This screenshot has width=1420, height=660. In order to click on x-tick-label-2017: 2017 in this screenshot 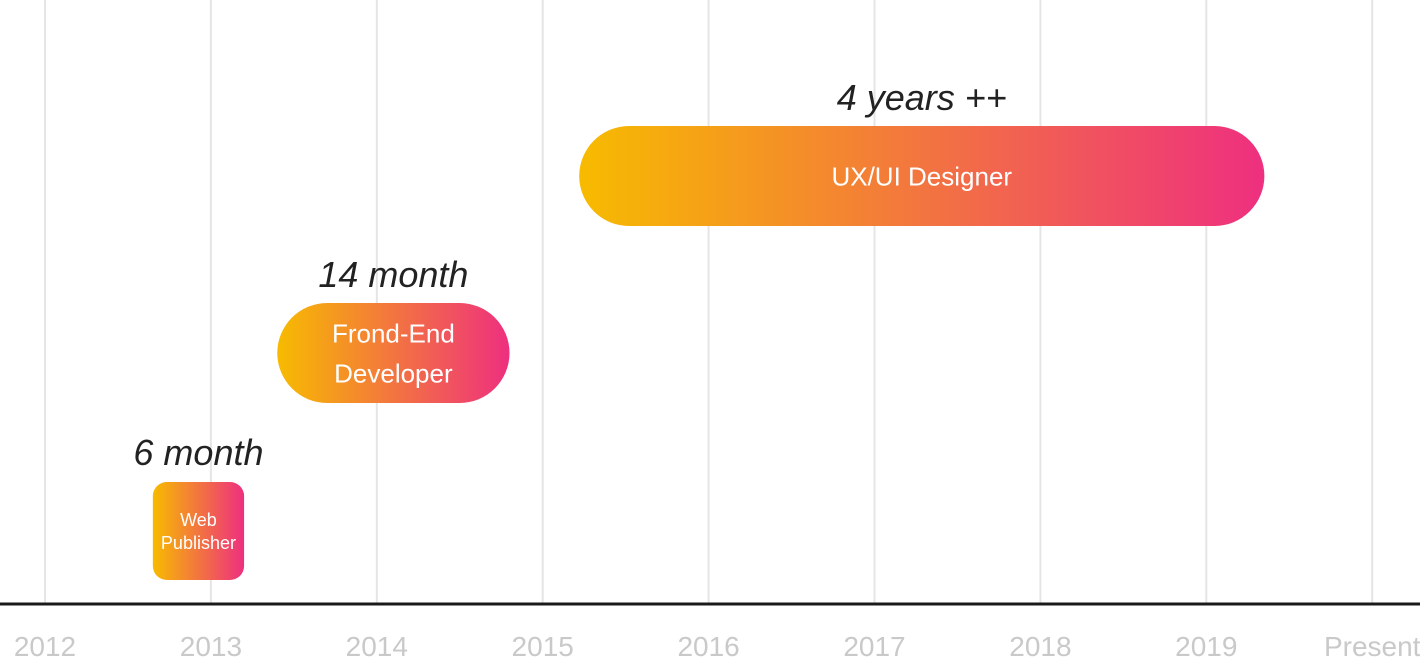, I will do `click(874, 645)`.